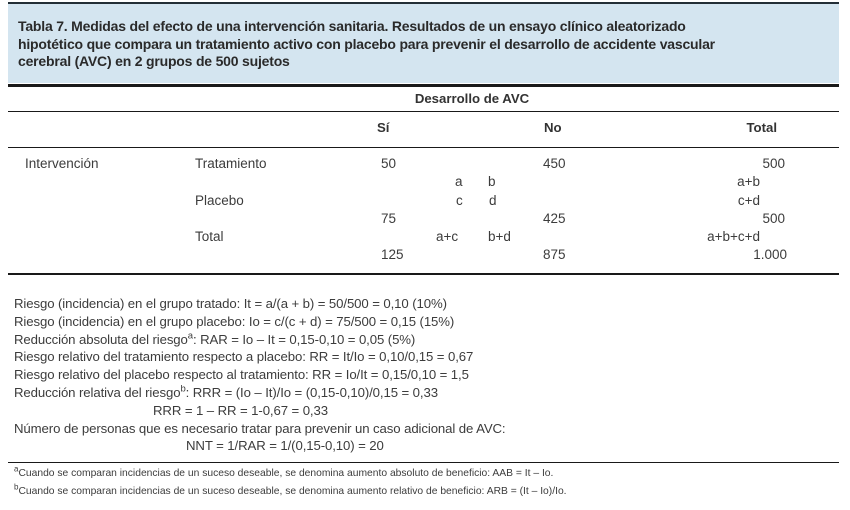  I want to click on cell-letter-cd: c+d, so click(748, 200).